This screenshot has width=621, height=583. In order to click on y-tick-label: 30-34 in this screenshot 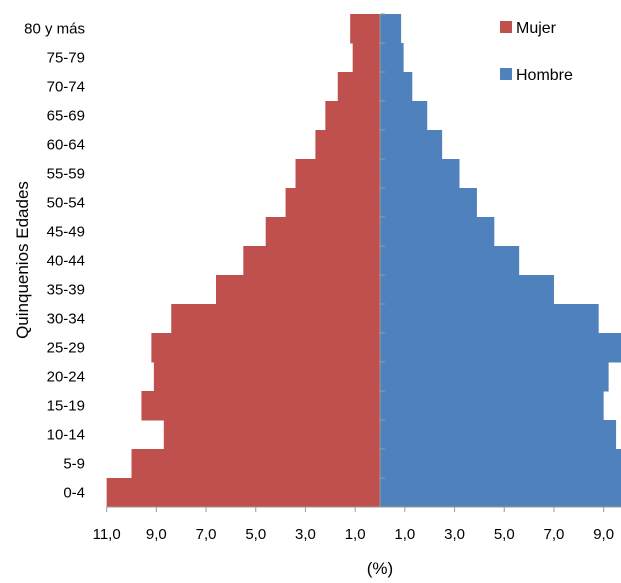, I will do `click(66, 319)`.